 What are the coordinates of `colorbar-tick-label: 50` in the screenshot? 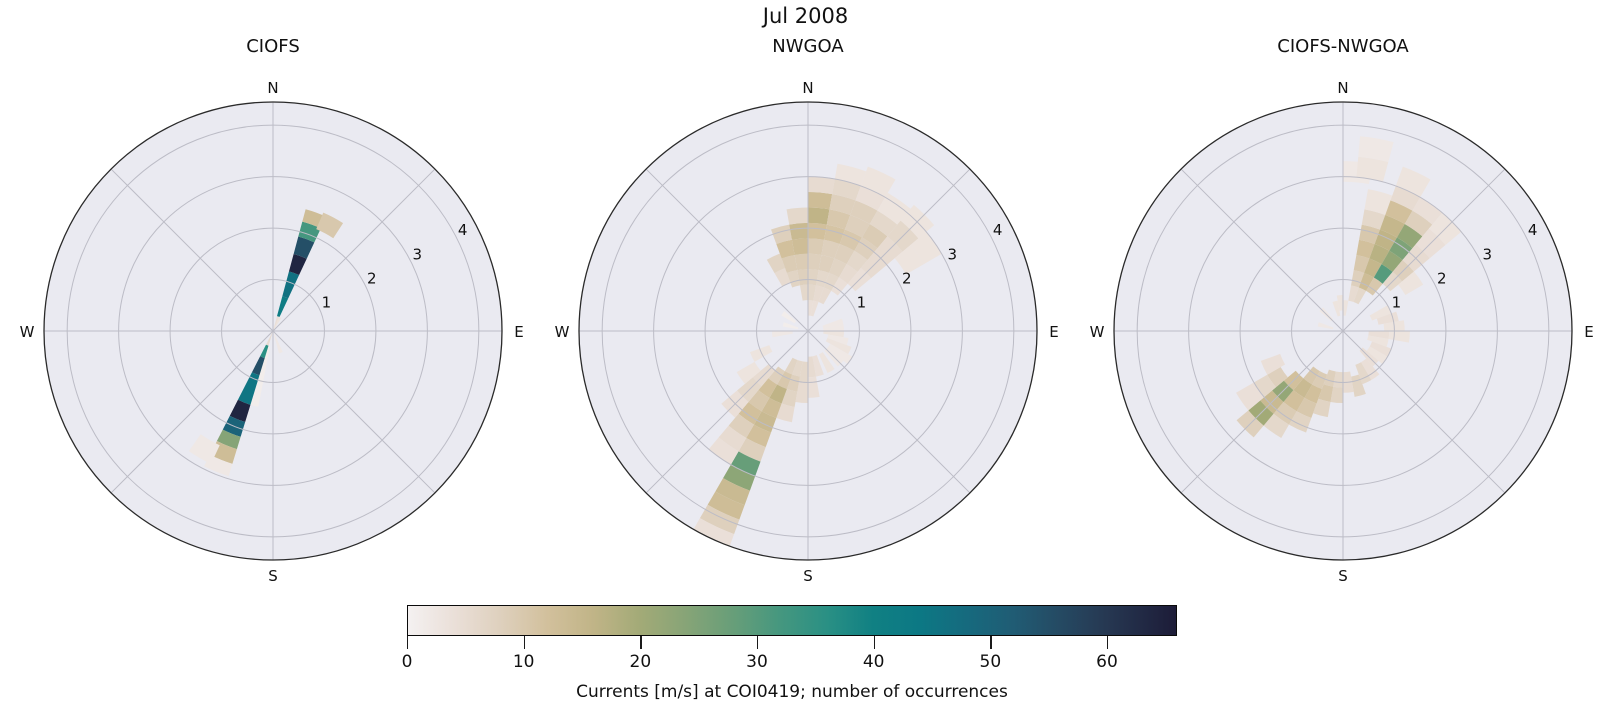 It's located at (990, 662).